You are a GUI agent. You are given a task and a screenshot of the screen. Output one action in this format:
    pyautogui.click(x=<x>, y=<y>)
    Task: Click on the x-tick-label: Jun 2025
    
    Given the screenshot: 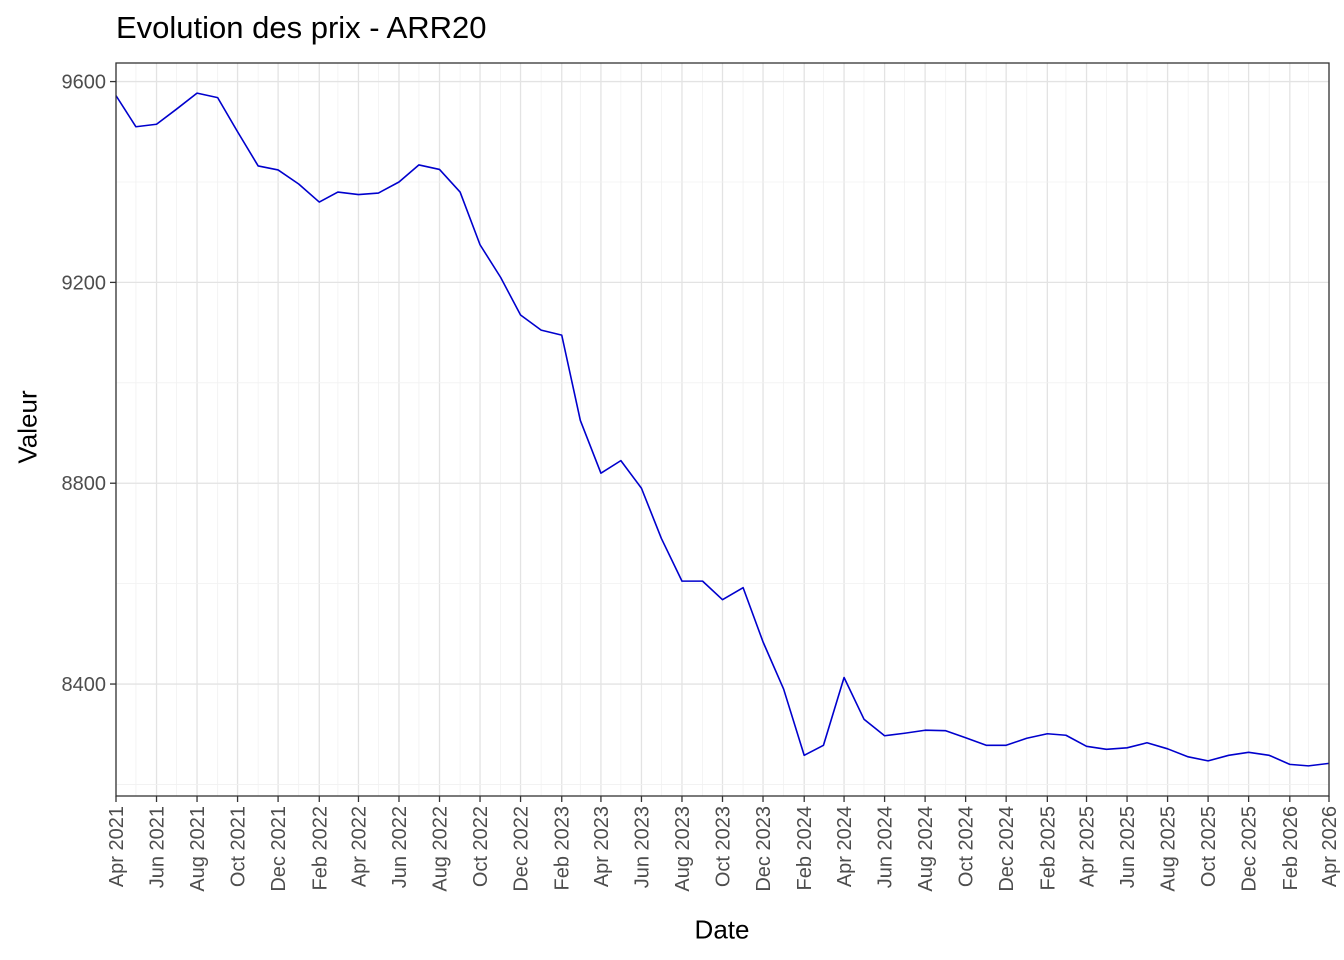 What is the action you would take?
    pyautogui.click(x=1128, y=847)
    